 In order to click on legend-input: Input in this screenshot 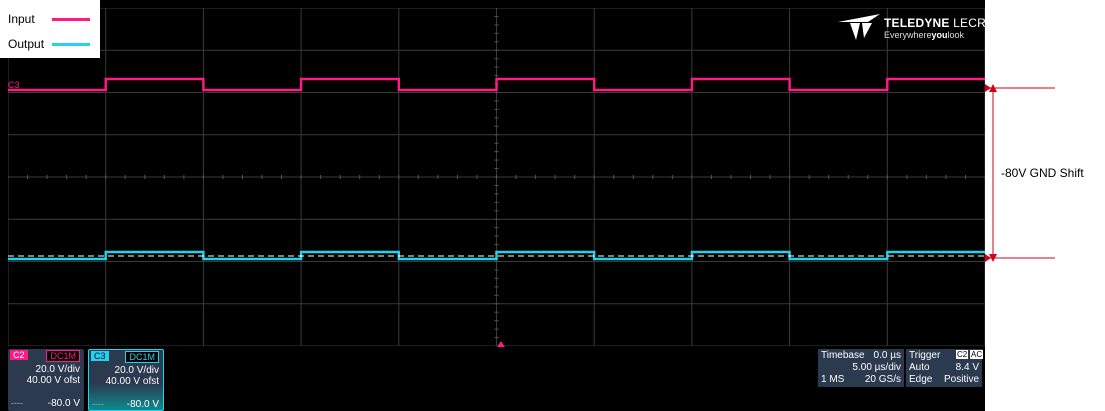, I will do `click(49, 19)`.